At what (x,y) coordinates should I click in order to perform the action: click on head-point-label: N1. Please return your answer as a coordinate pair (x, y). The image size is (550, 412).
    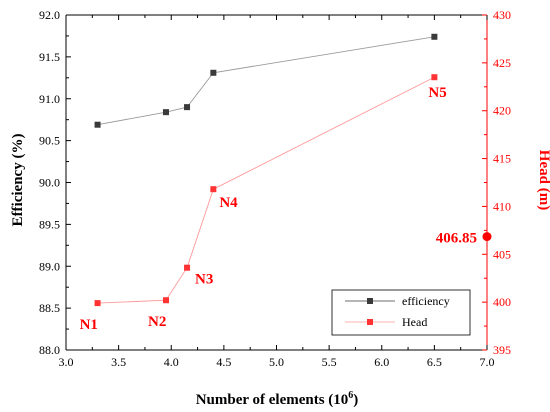
    Looking at the image, I should click on (89, 325).